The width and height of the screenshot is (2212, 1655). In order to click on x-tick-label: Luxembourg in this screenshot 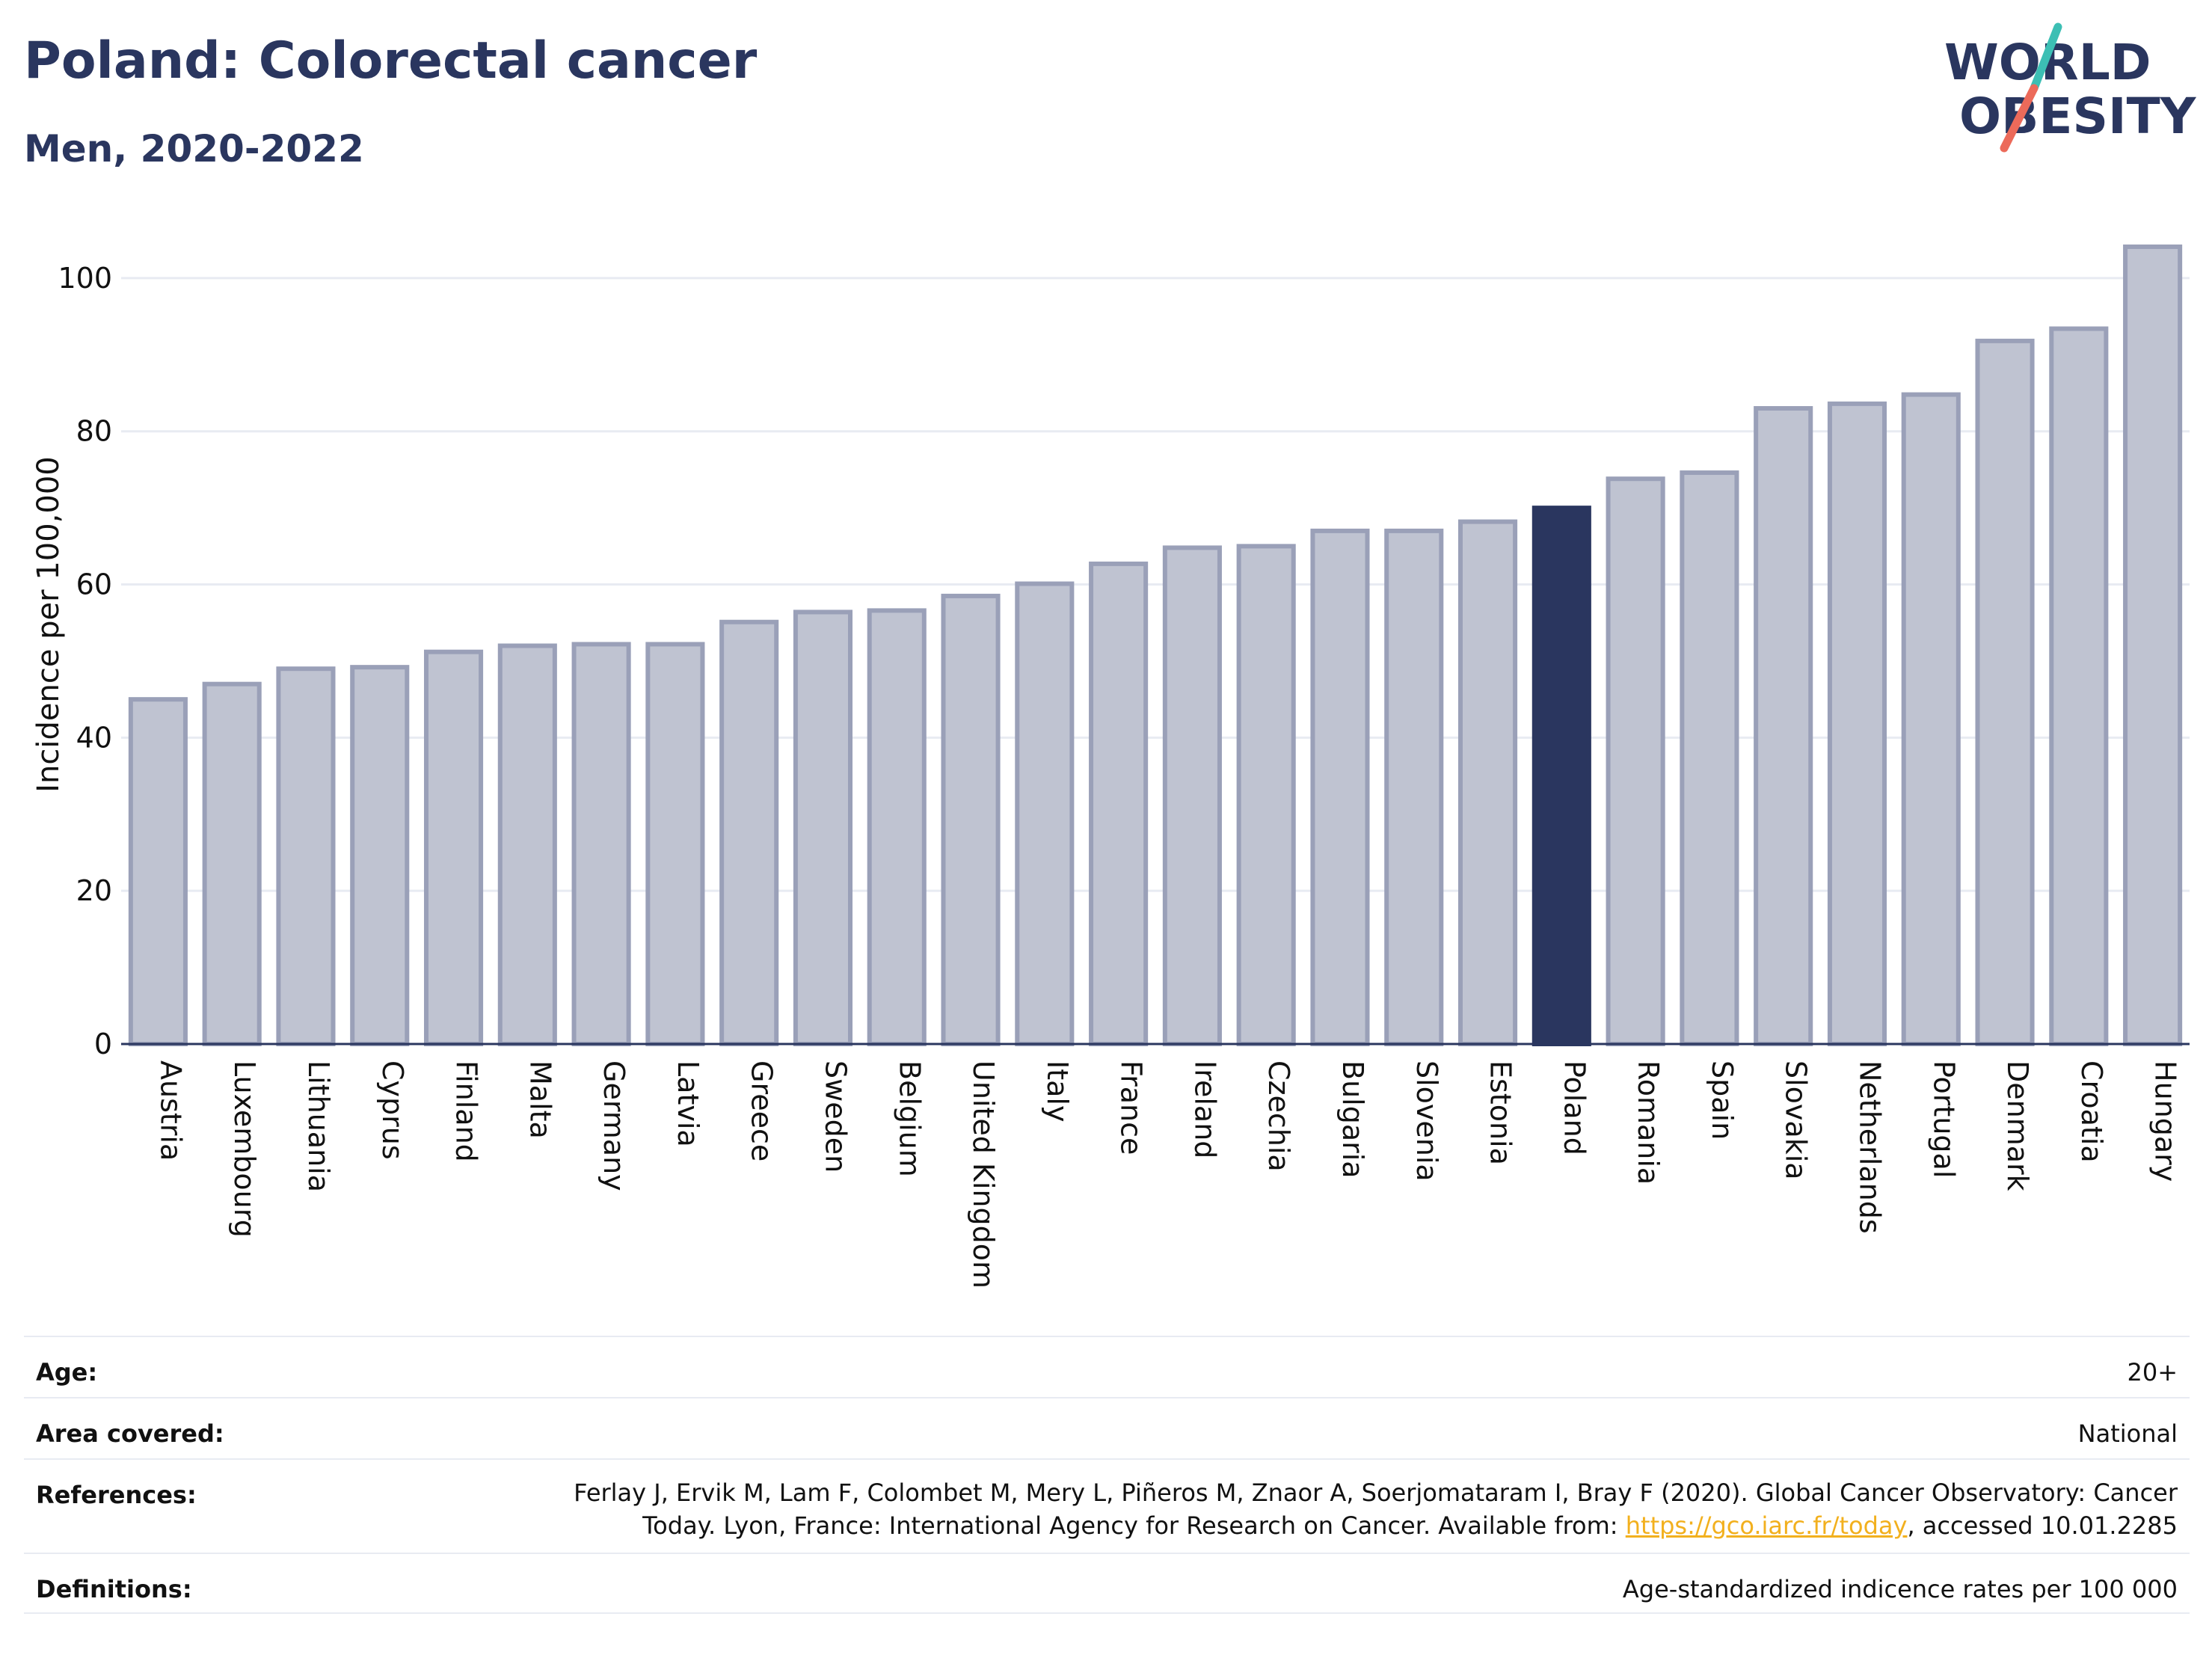, I will do `click(244, 1149)`.